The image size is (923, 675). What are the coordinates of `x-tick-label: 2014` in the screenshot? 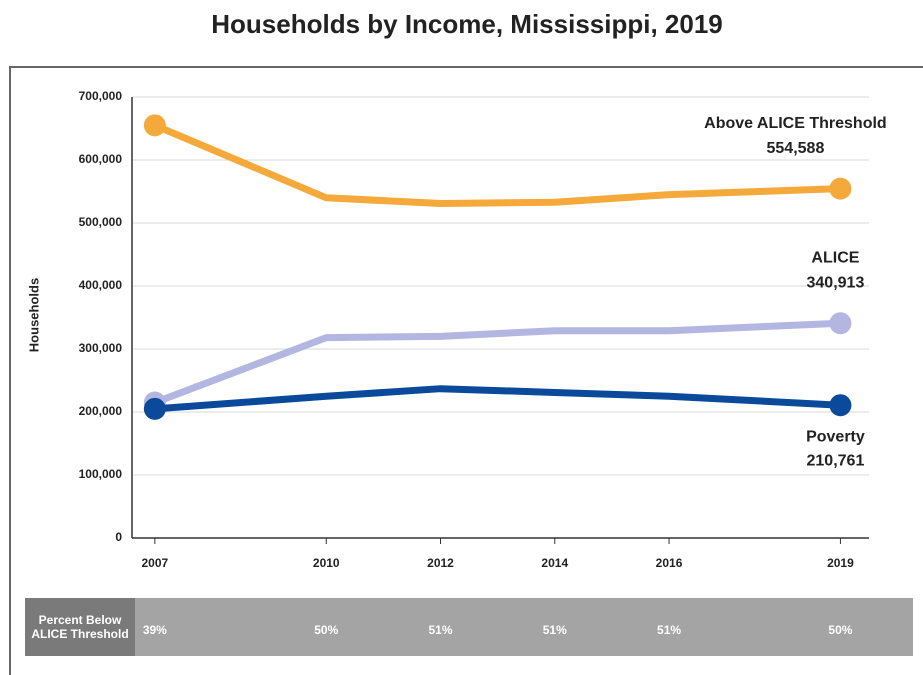 It's located at (554, 563).